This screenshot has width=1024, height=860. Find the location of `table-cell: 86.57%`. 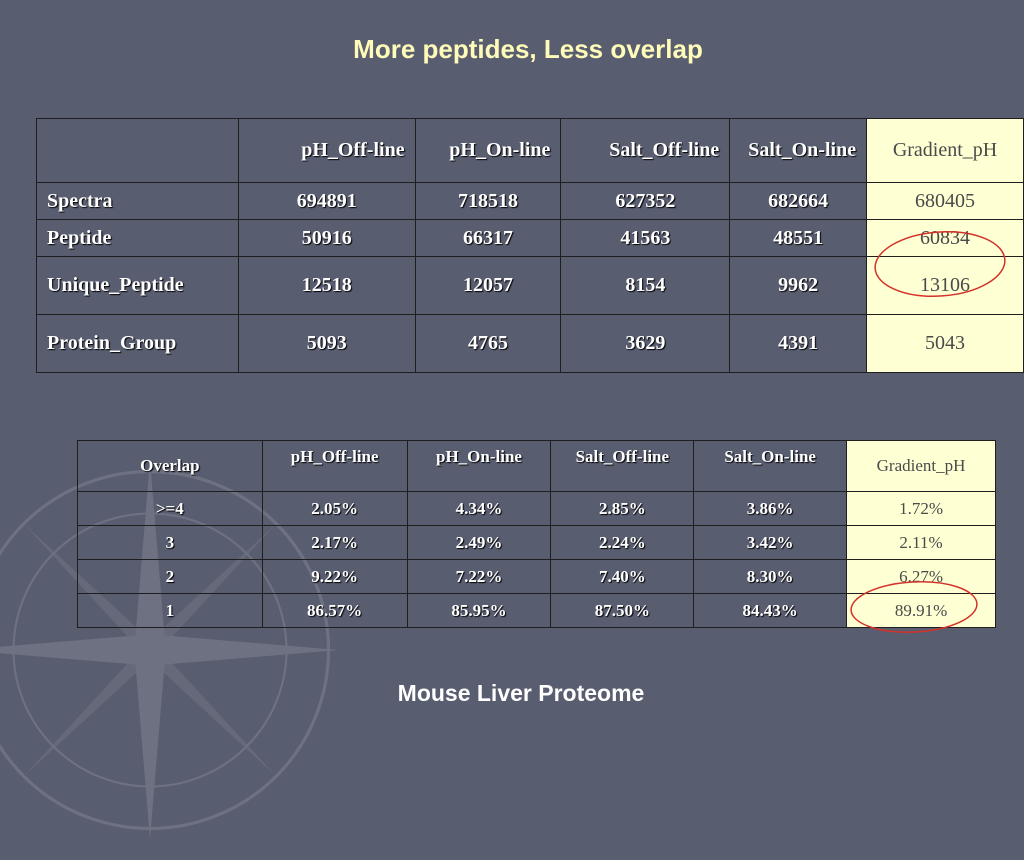

table-cell: 86.57% is located at coordinates (334, 610).